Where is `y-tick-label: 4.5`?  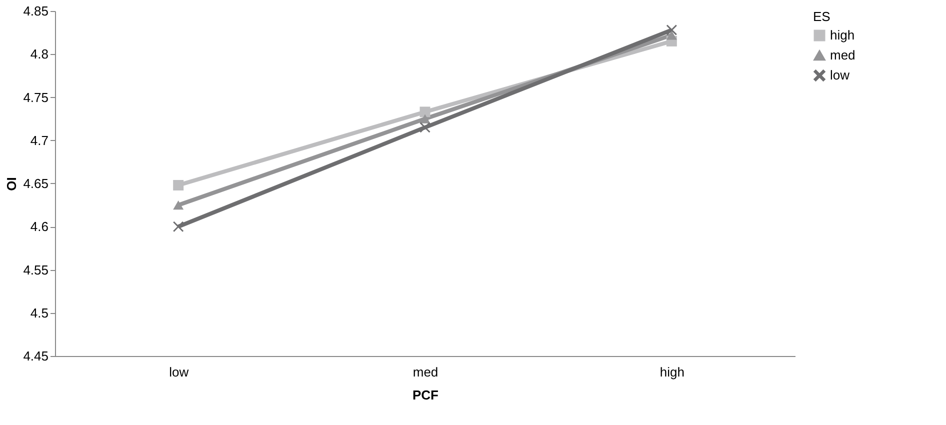 y-tick-label: 4.5 is located at coordinates (39, 312).